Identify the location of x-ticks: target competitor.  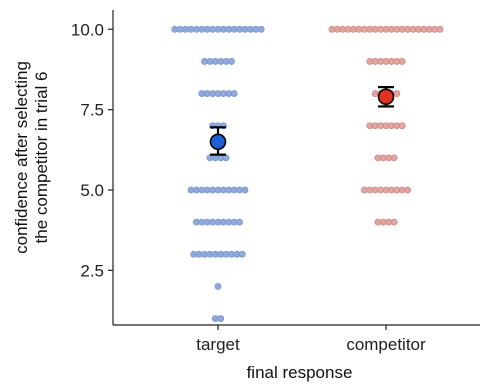
(311, 339).